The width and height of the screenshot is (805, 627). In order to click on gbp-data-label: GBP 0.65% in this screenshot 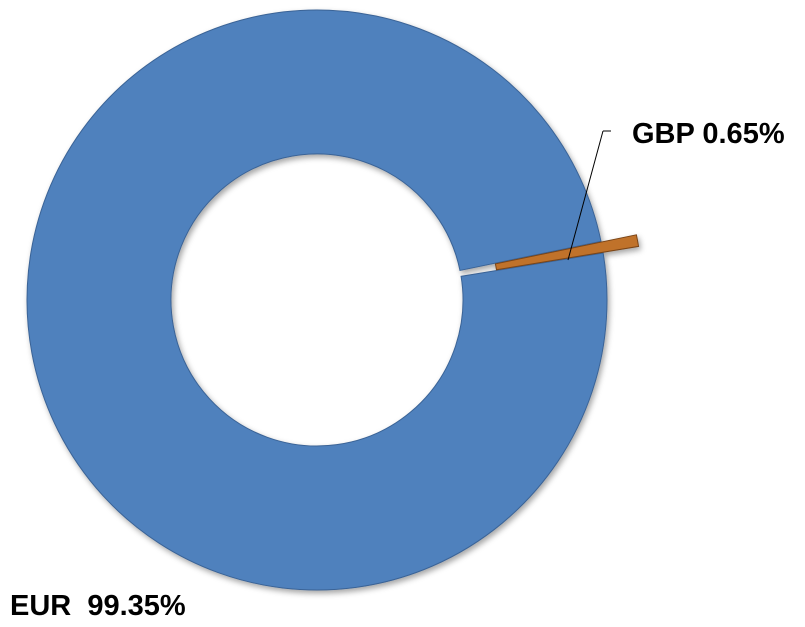, I will do `click(708, 134)`.